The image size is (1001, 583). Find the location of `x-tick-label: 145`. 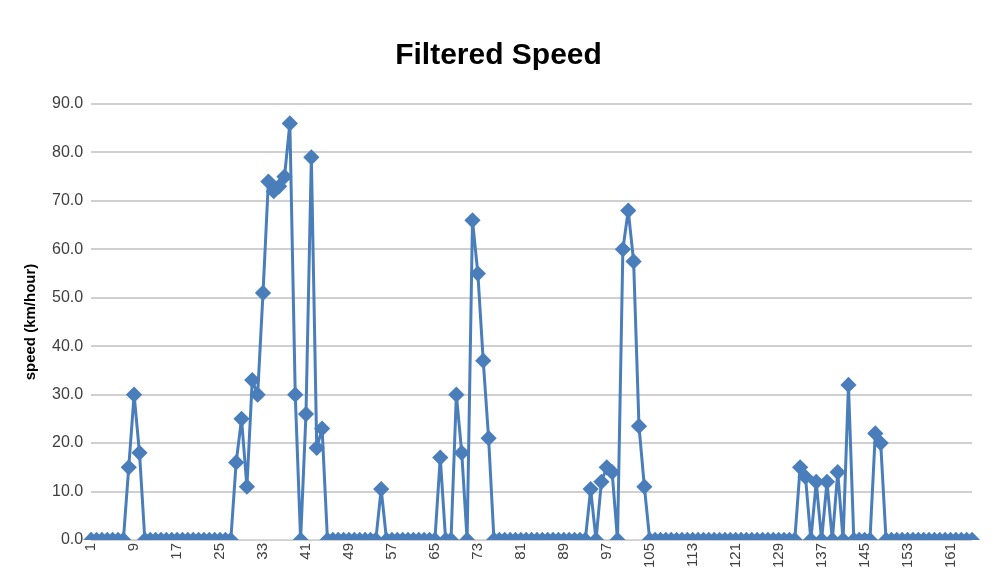

x-tick-label: 145 is located at coordinates (863, 555).